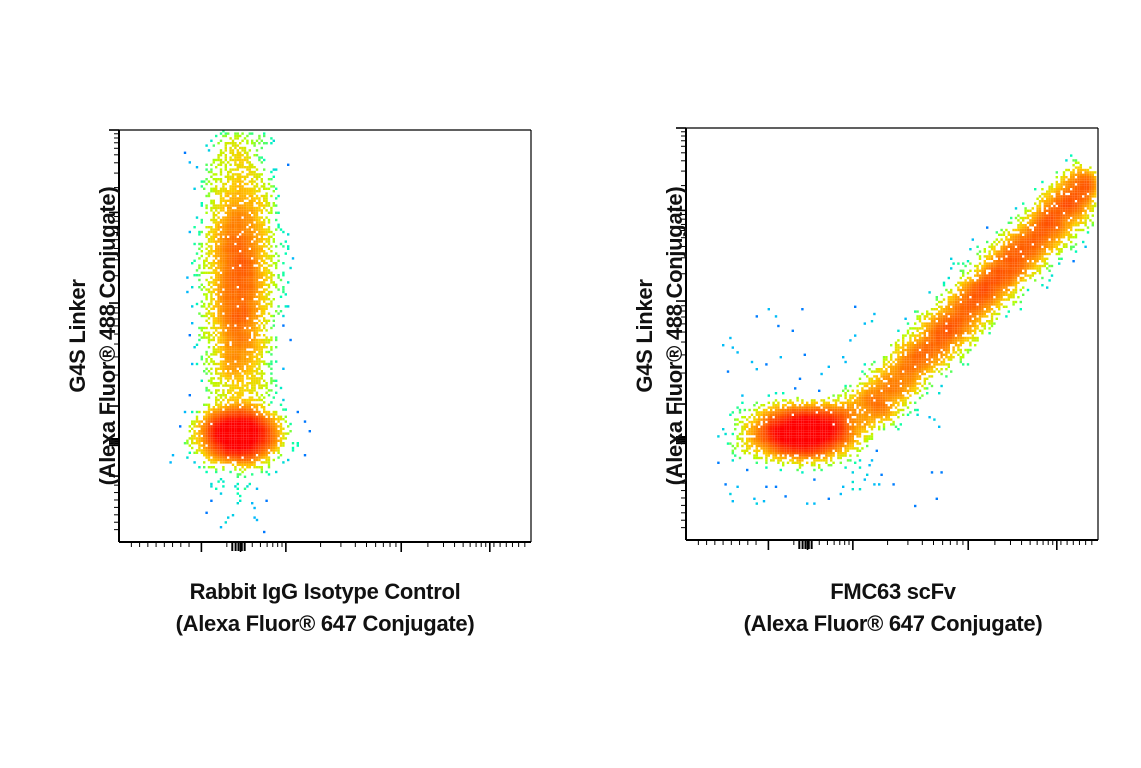  I want to click on x-axis-label-line2: (Alexa Fluor® 647 Conjugate), so click(325, 623).